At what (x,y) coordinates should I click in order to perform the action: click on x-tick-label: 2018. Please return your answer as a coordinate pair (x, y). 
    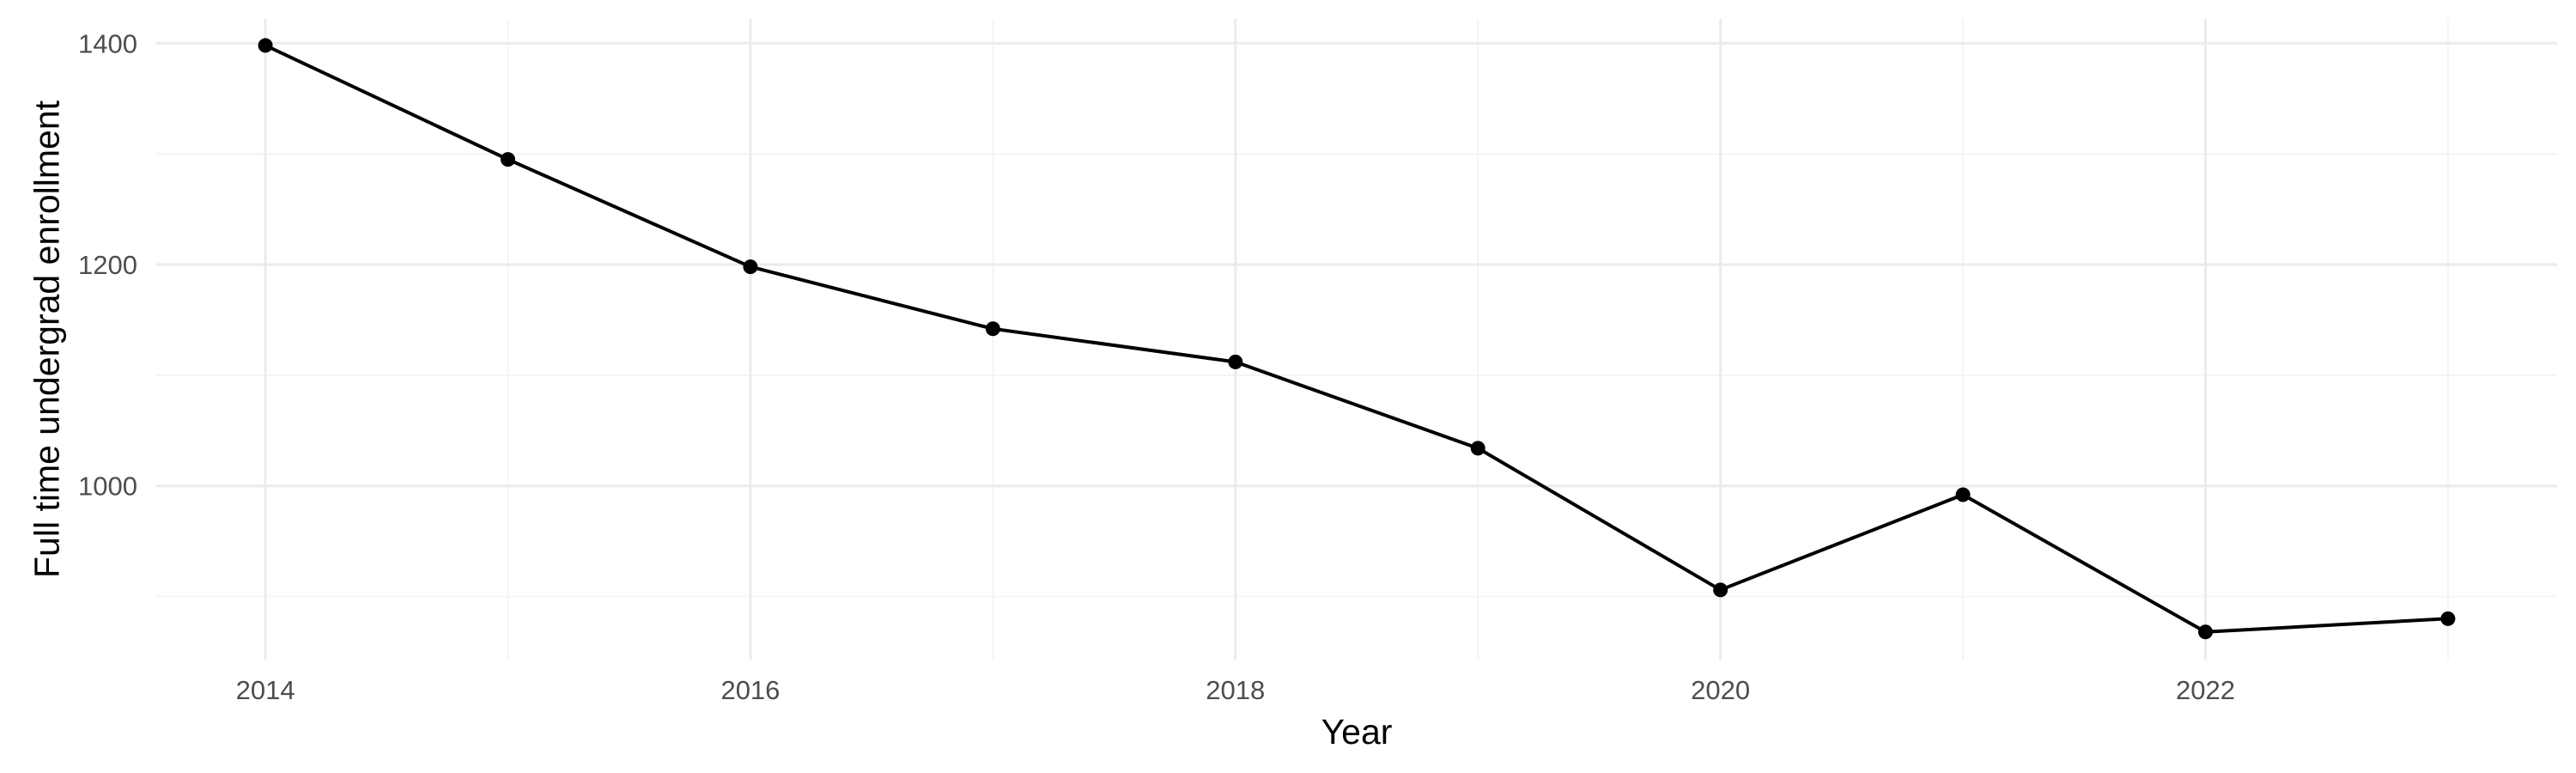
    Looking at the image, I should click on (1235, 690).